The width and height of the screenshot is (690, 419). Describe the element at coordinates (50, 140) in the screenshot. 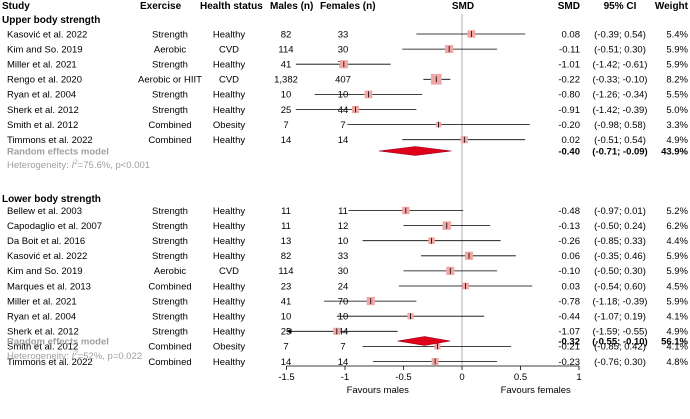

I see `study-name: Timmons et al. 2022` at that location.